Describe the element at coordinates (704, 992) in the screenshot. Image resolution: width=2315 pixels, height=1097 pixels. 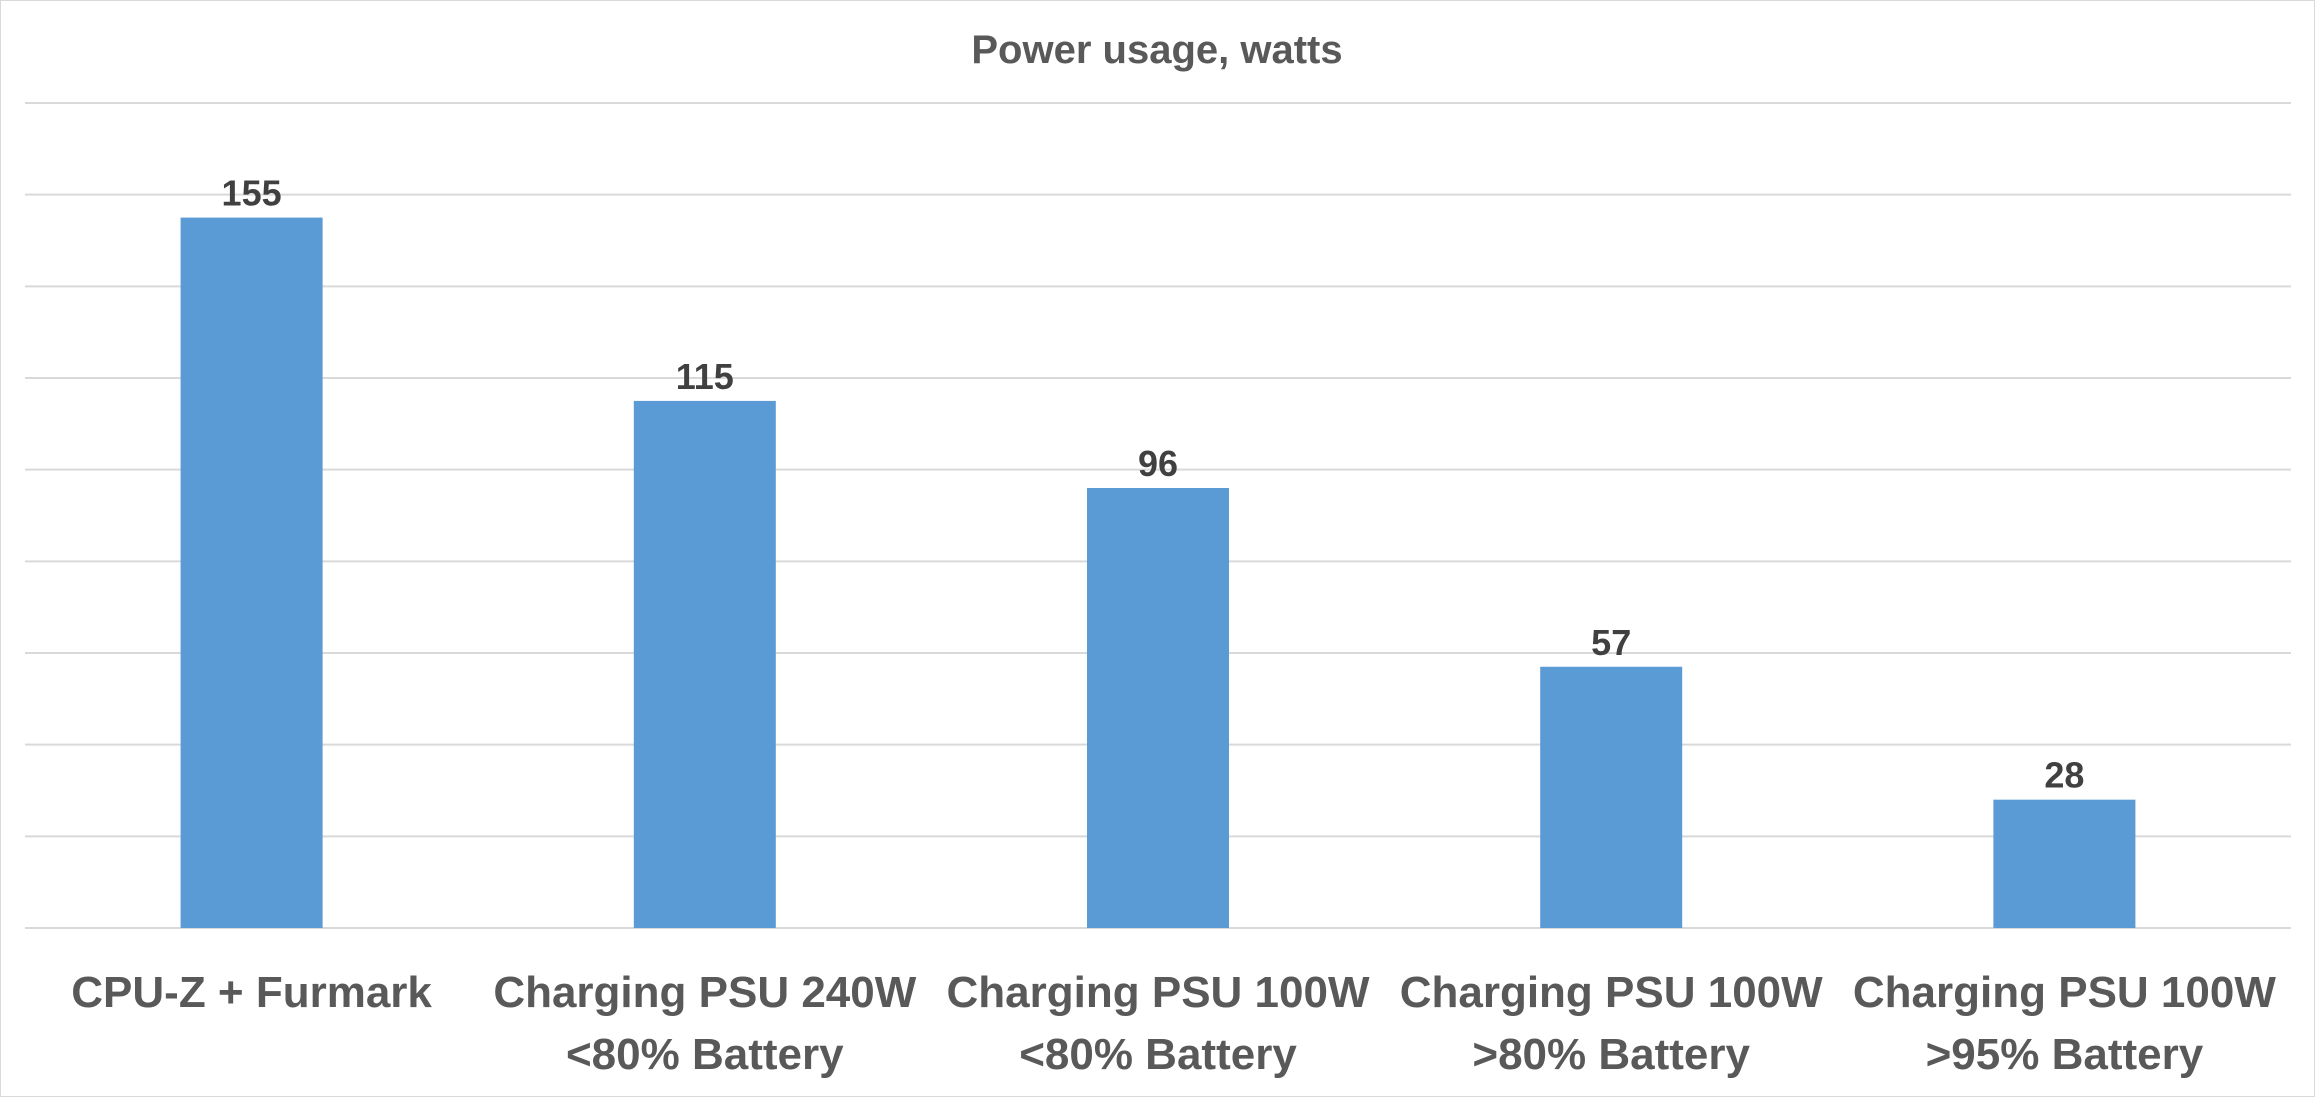
I see `category-label-line: Charging PSU 240W` at that location.